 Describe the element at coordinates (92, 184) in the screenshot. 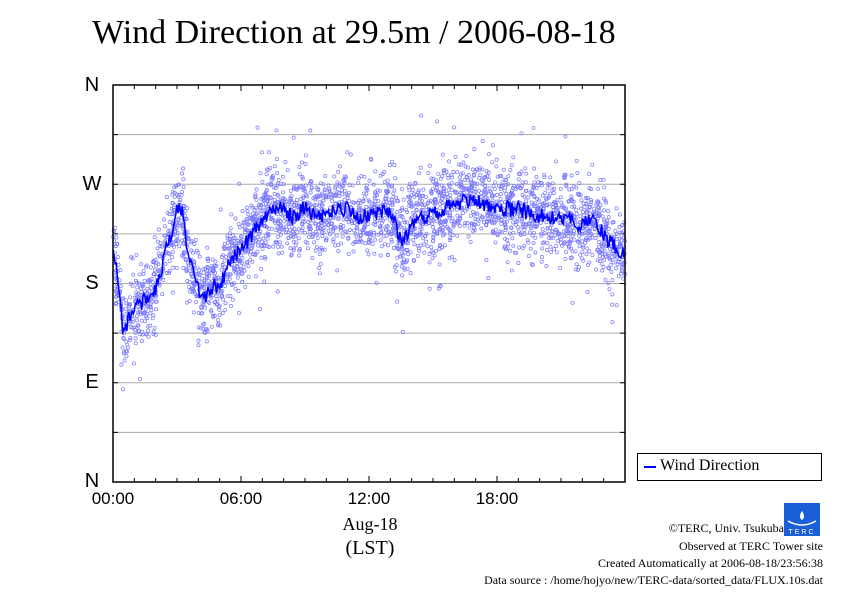

I see `y-tick-label: W` at that location.